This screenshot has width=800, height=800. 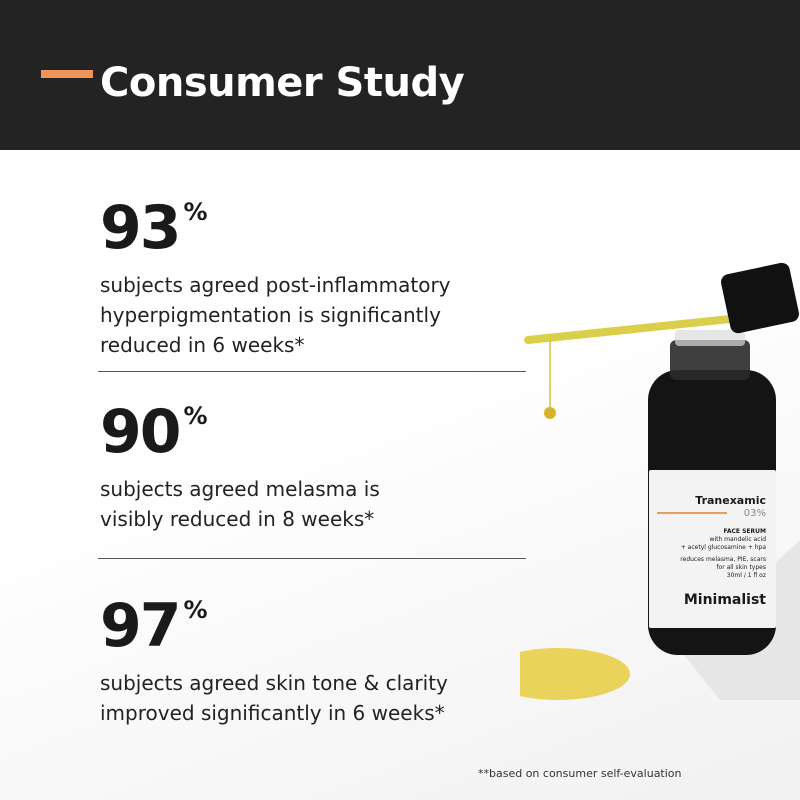 I want to click on product-ingredient: + acetyl glucosamine + hpa, so click(x=723, y=547).